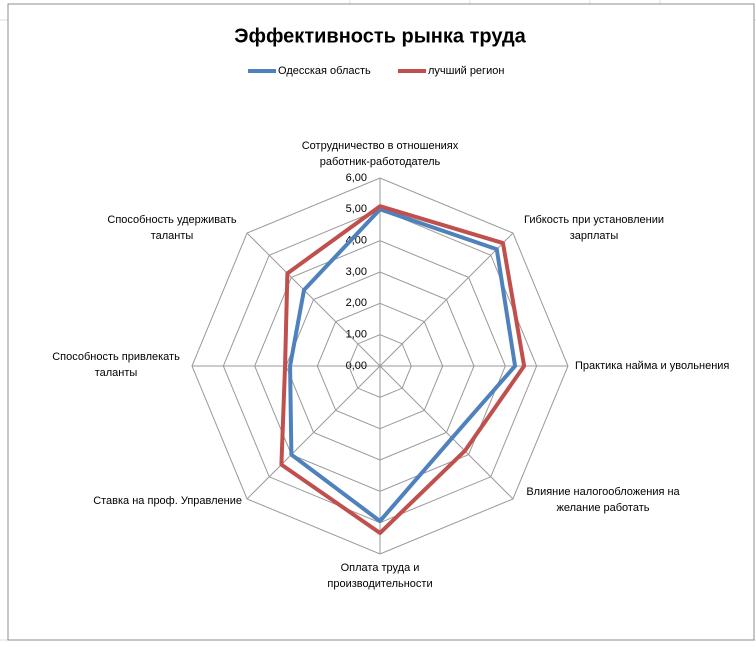 The image size is (756, 647). I want to click on category-label: Способность привлекать таланты, so click(116, 365).